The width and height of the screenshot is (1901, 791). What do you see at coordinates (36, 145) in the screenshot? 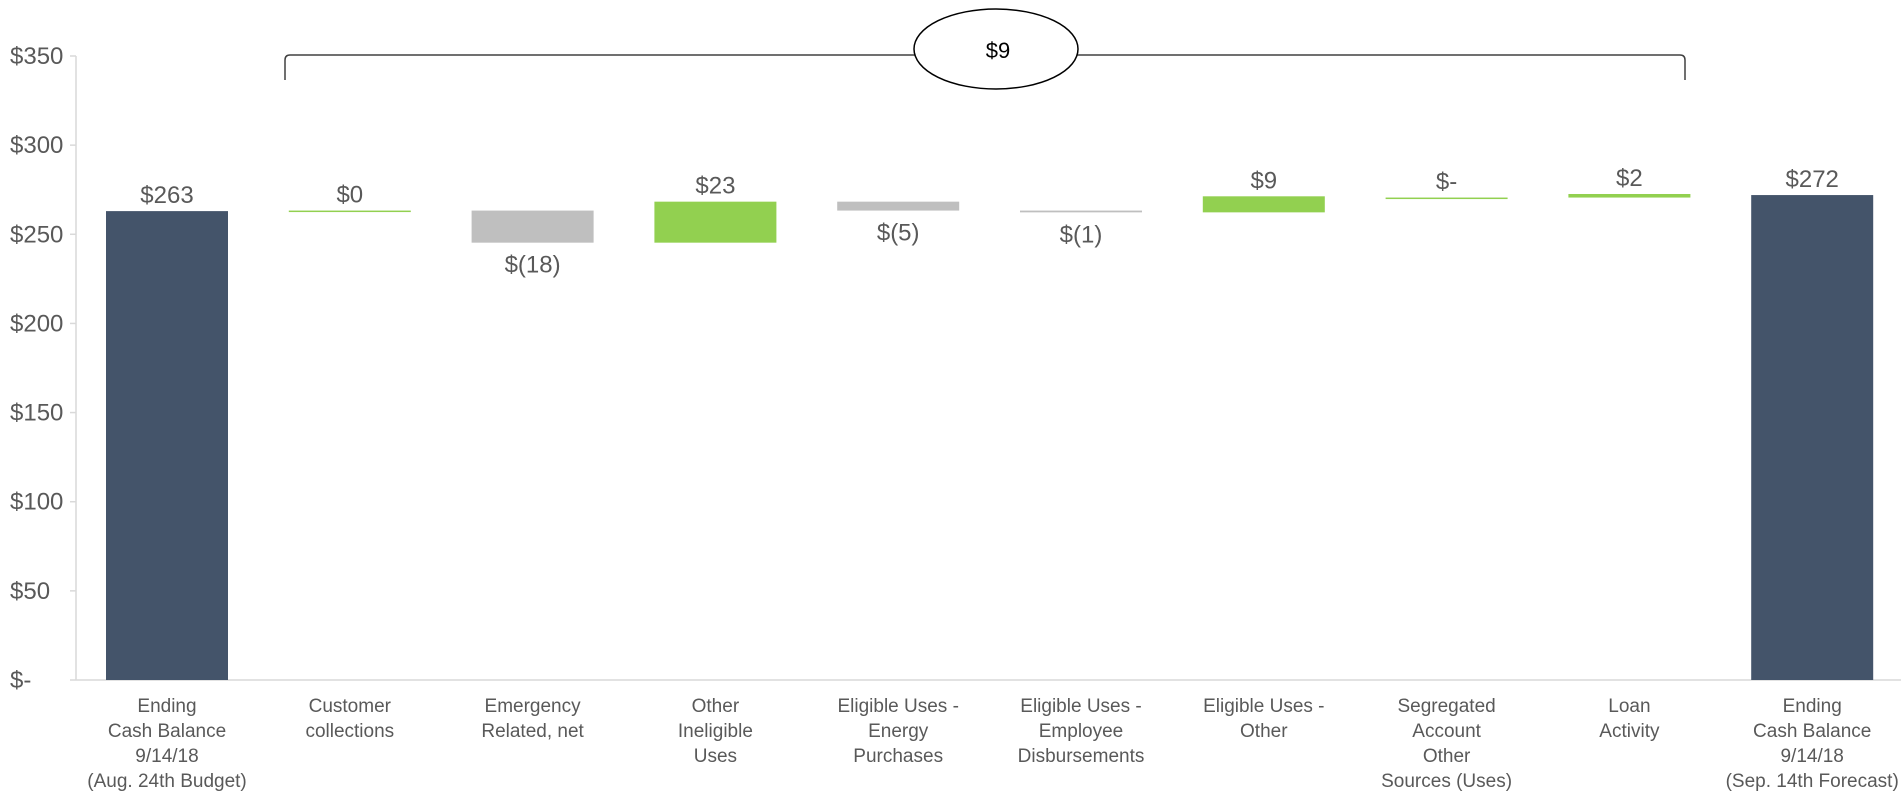
I see `y-tick-label: $300` at bounding box center [36, 145].